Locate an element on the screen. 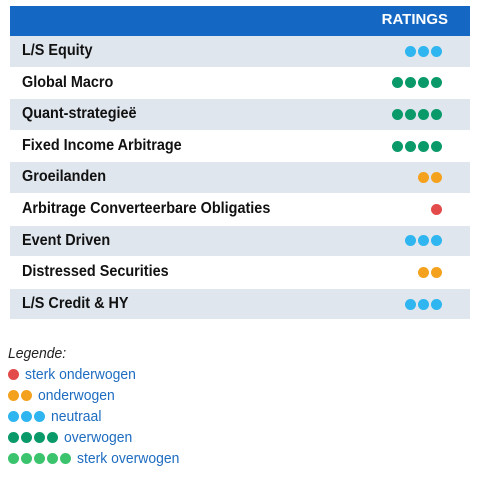 The height and width of the screenshot is (489, 481). strategy-label: L/S Credit & HY is located at coordinates (75, 303).